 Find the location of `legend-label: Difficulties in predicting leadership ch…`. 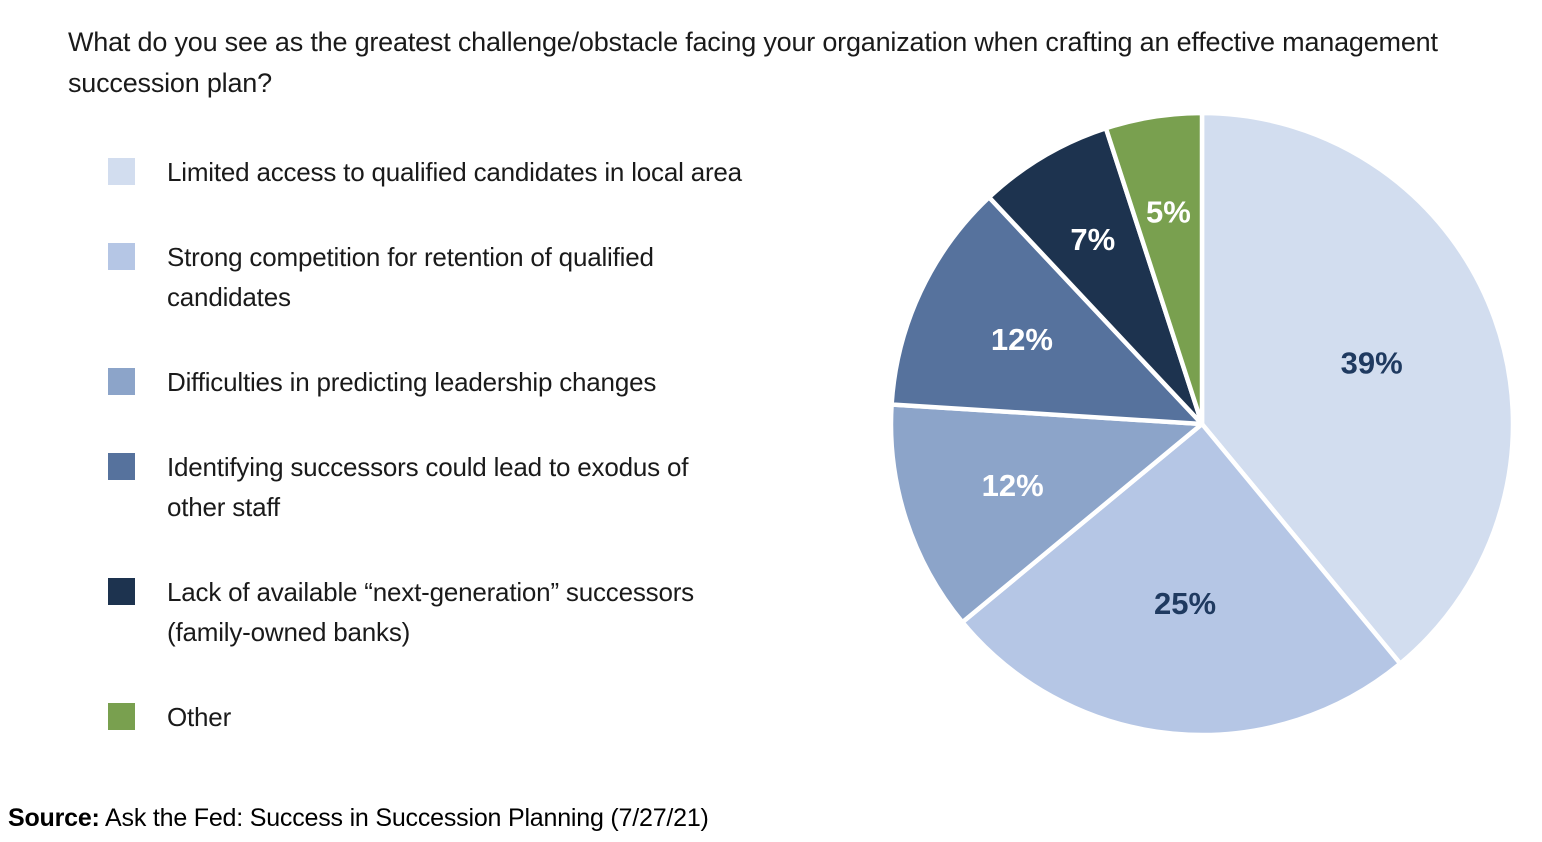

legend-label: Difficulties in predicting leadership ch… is located at coordinates (412, 382).